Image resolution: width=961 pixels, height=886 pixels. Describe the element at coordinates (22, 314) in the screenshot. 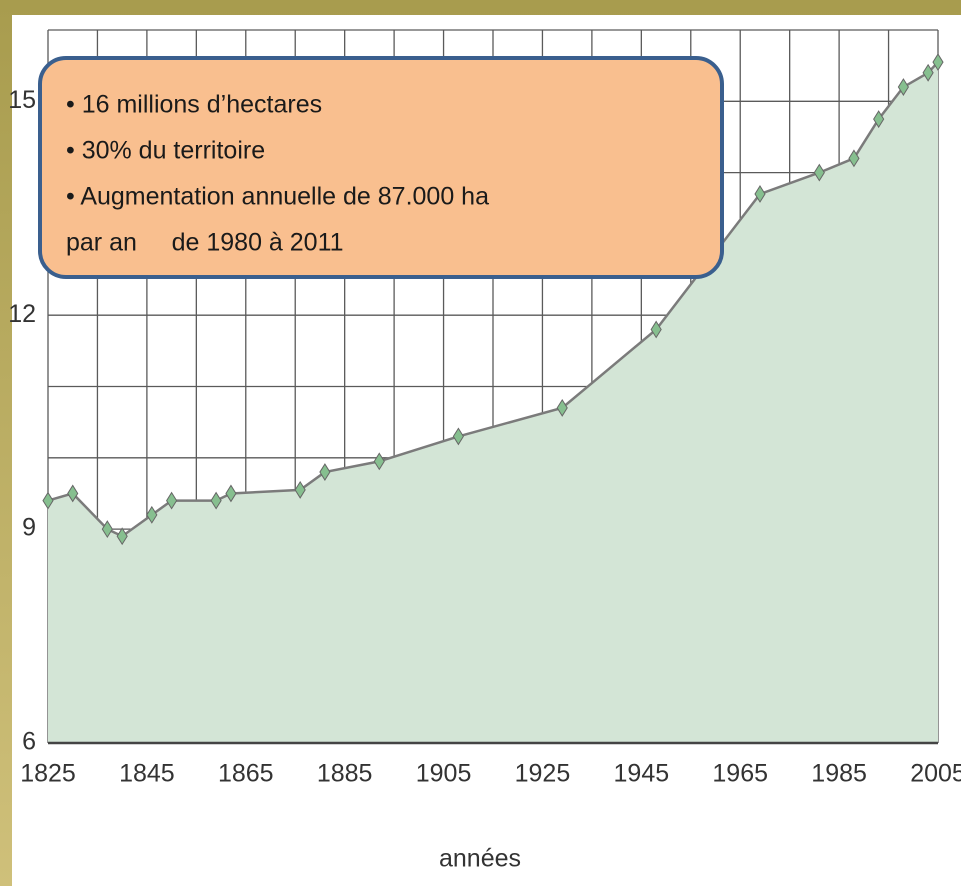

I see `y-tick-label: 12` at that location.